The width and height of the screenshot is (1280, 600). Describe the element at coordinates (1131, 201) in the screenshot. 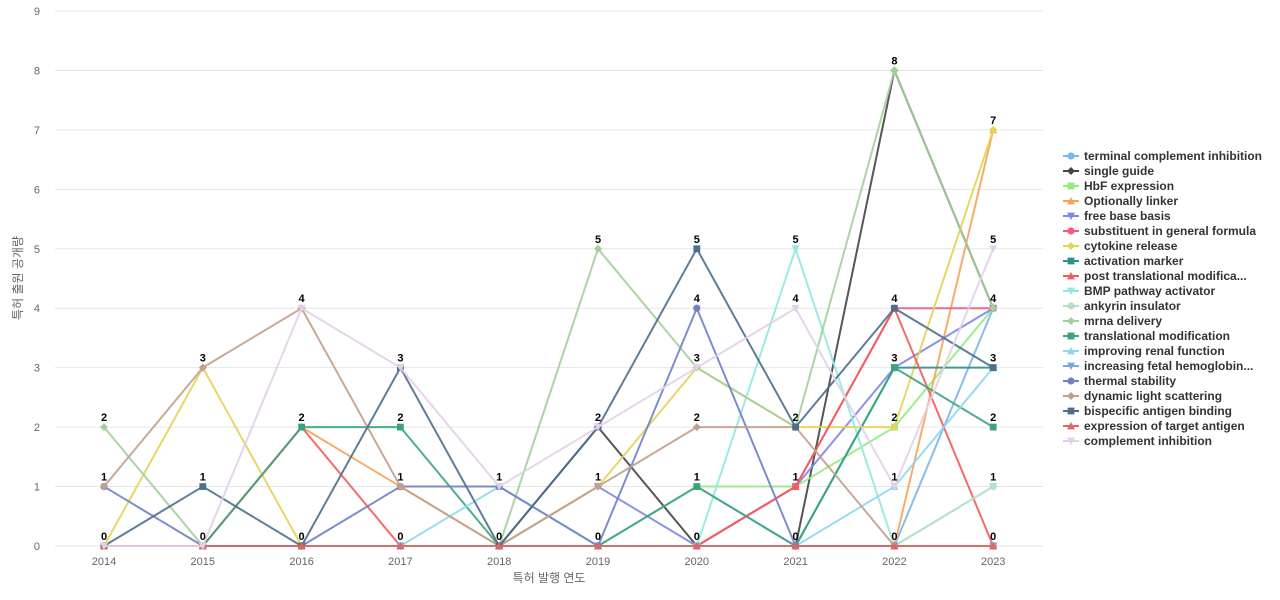

I see `legend-label: Optionally linker` at that location.